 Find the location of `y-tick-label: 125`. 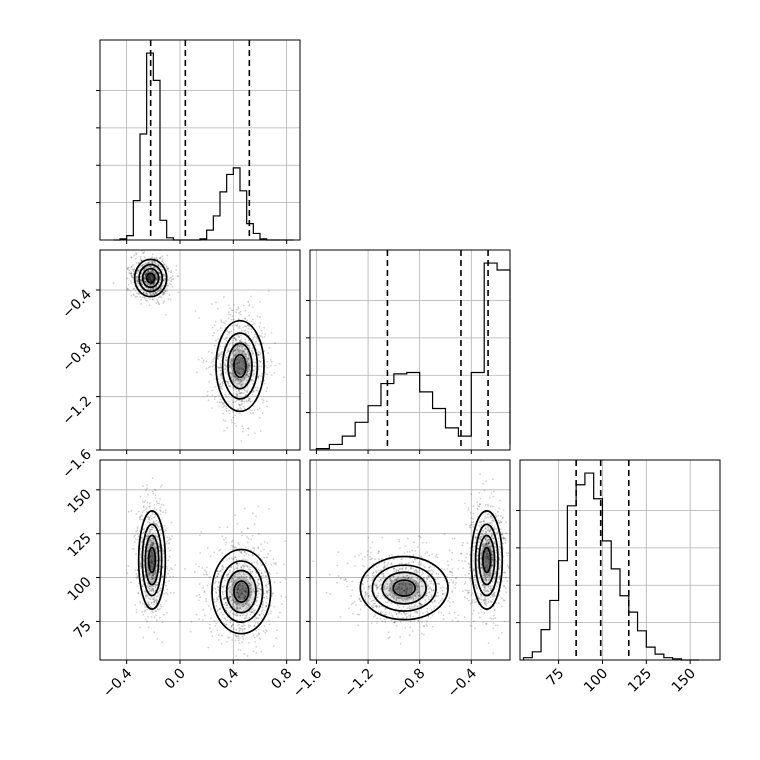

y-tick-label: 125 is located at coordinates (80, 545).